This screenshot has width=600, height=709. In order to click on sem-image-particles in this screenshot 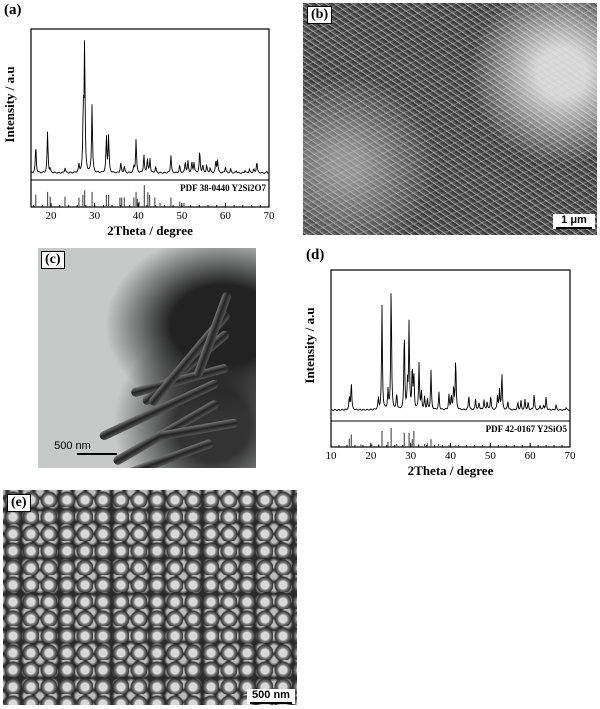, I will do `click(150, 597)`.